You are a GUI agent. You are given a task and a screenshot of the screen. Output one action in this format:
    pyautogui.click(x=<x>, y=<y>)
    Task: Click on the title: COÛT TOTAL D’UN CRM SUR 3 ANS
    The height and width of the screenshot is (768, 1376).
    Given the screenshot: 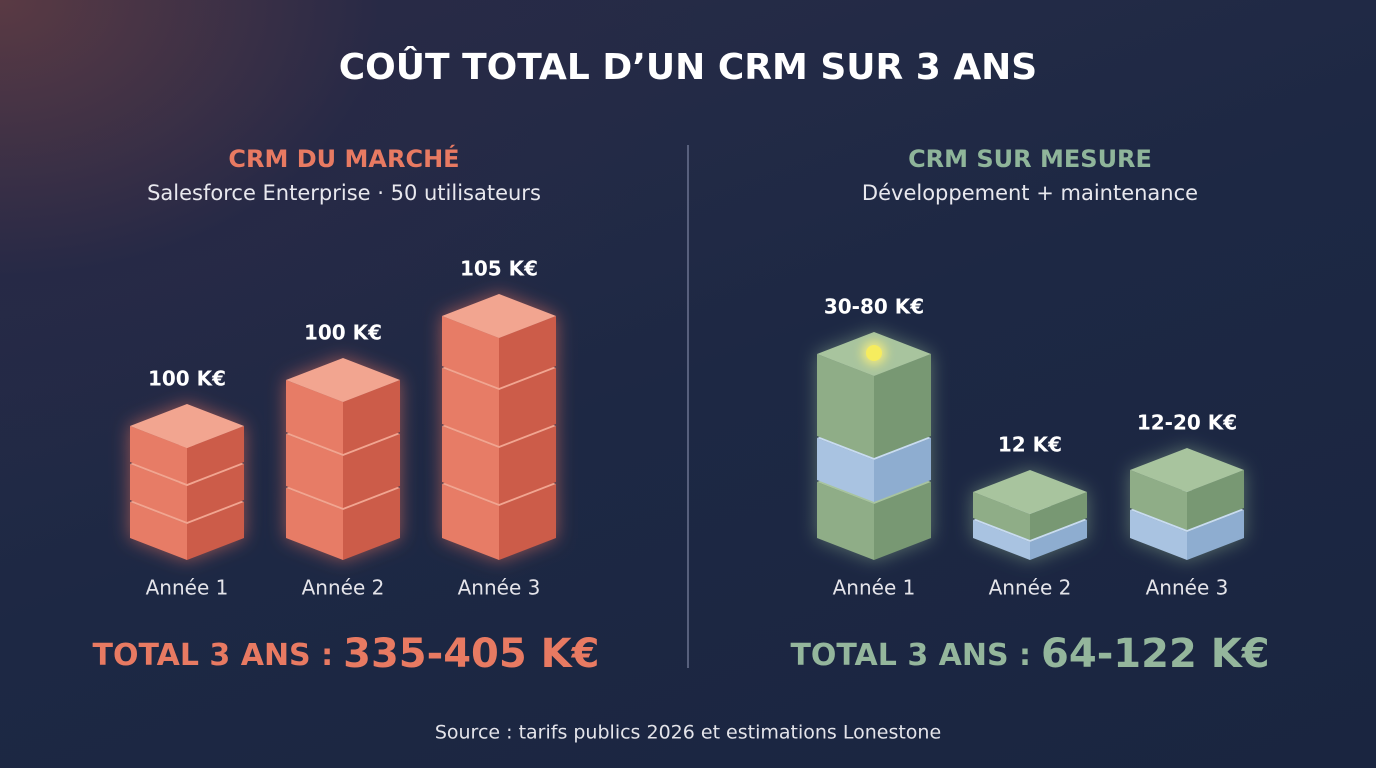 What is the action you would take?
    pyautogui.click(x=688, y=67)
    